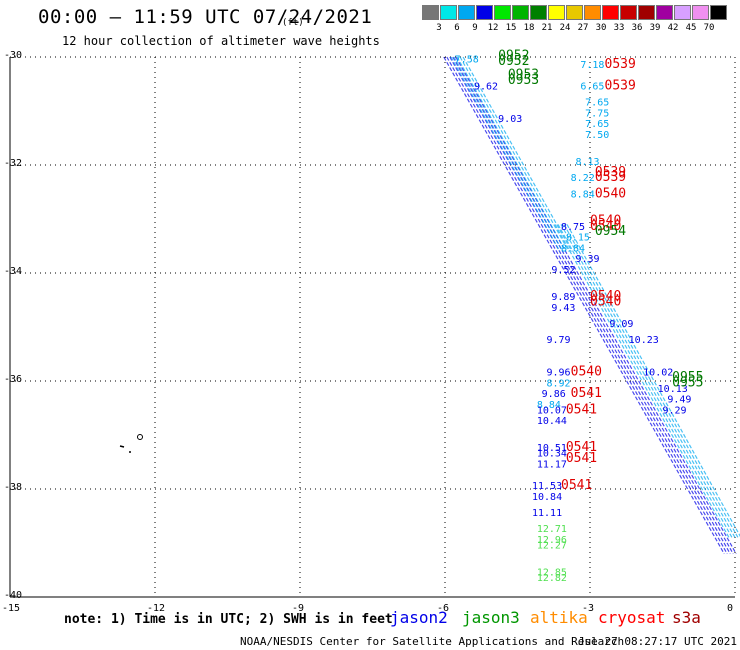 The width and height of the screenshot is (740, 650). I want to click on wave-height-label: 12.85, so click(552, 572).